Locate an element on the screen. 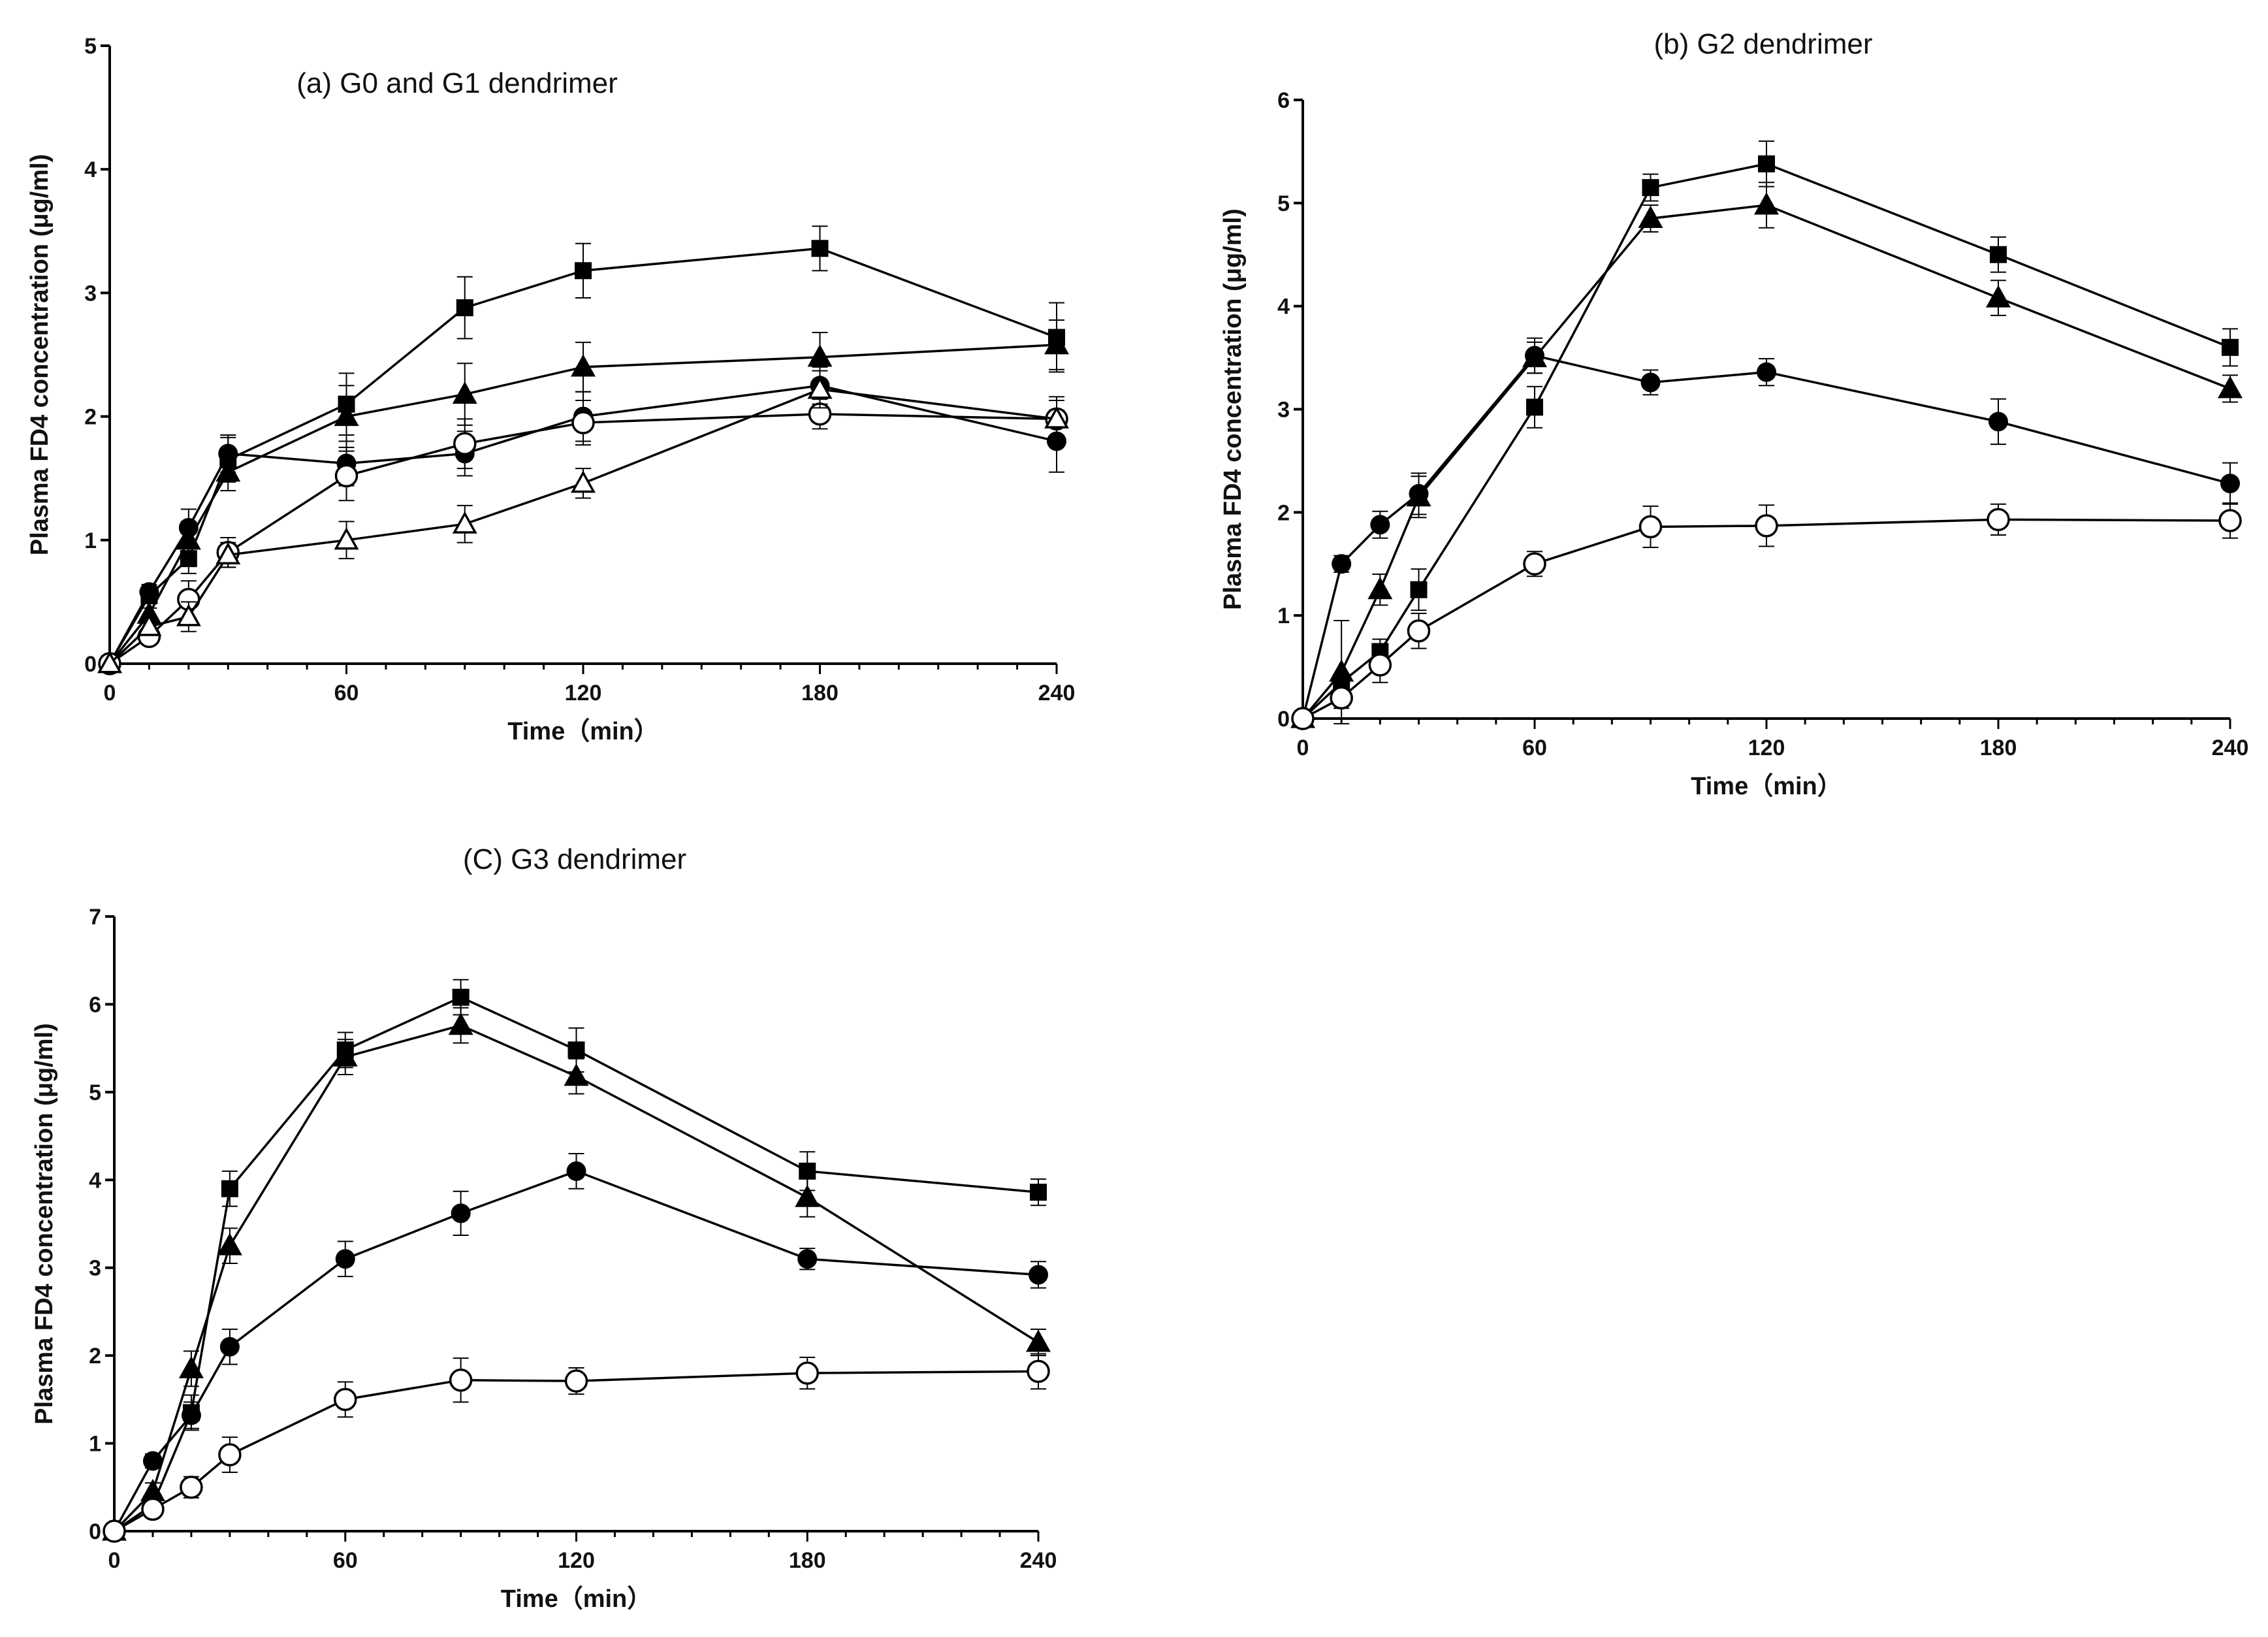 This screenshot has height=1637, width=2268. chart-title: (b) G2 dendrimer is located at coordinates (1762, 44).